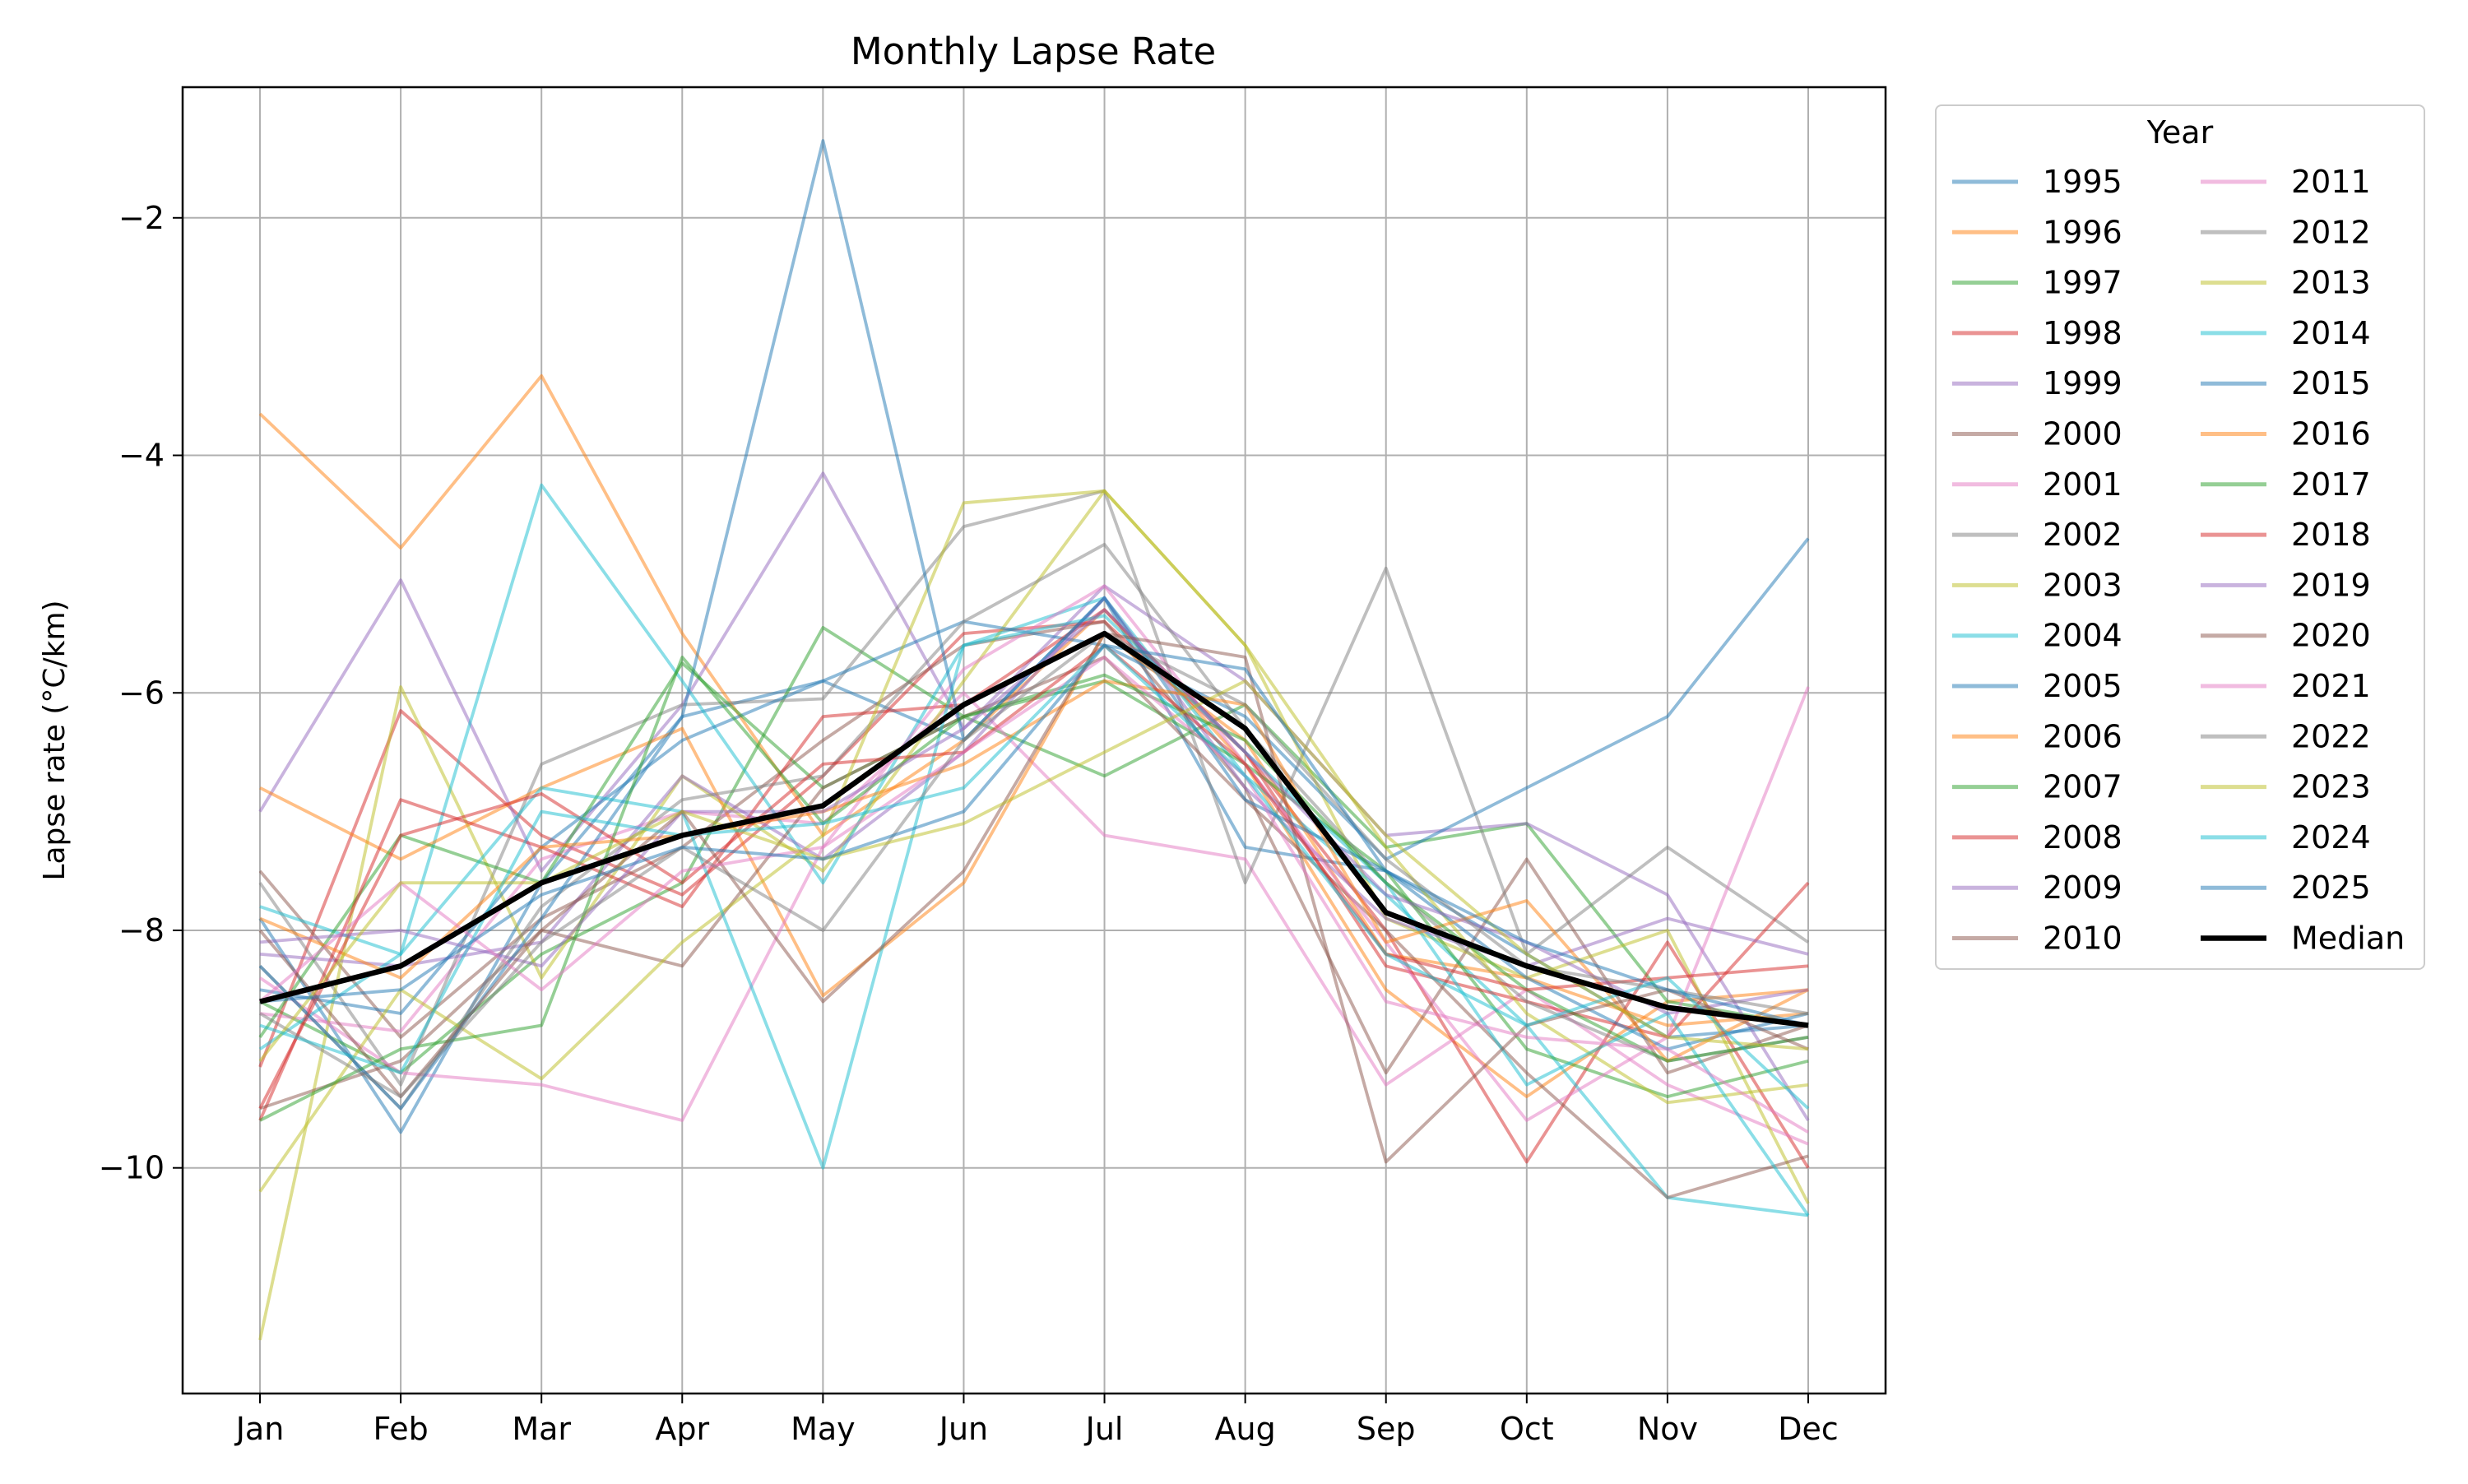 This screenshot has width=2468, height=1484. I want to click on legend-frame, so click(2180, 537).